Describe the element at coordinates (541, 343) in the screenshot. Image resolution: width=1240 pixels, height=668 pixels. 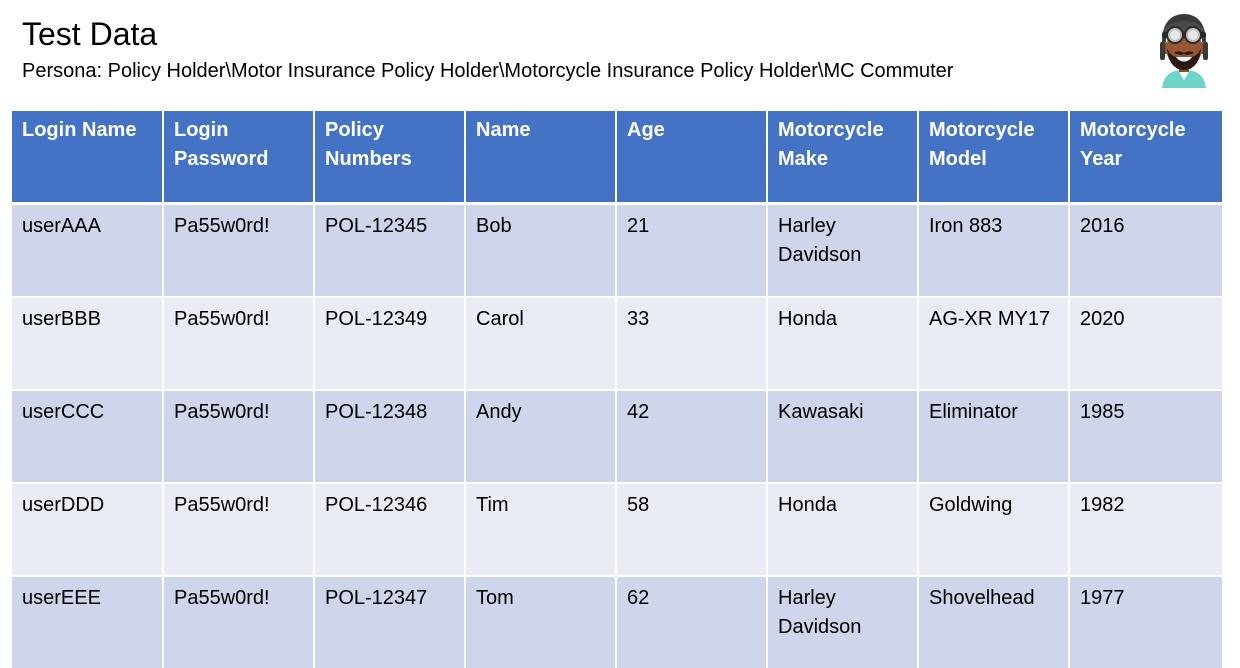
I see `cell-name: Carol` at that location.